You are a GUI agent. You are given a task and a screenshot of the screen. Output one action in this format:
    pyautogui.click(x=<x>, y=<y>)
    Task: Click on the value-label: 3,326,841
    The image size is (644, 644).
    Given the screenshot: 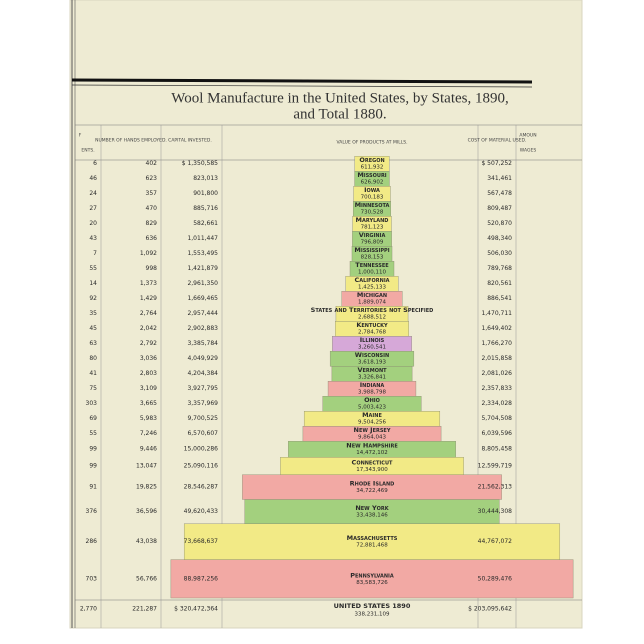 What is the action you would take?
    pyautogui.click(x=372, y=378)
    